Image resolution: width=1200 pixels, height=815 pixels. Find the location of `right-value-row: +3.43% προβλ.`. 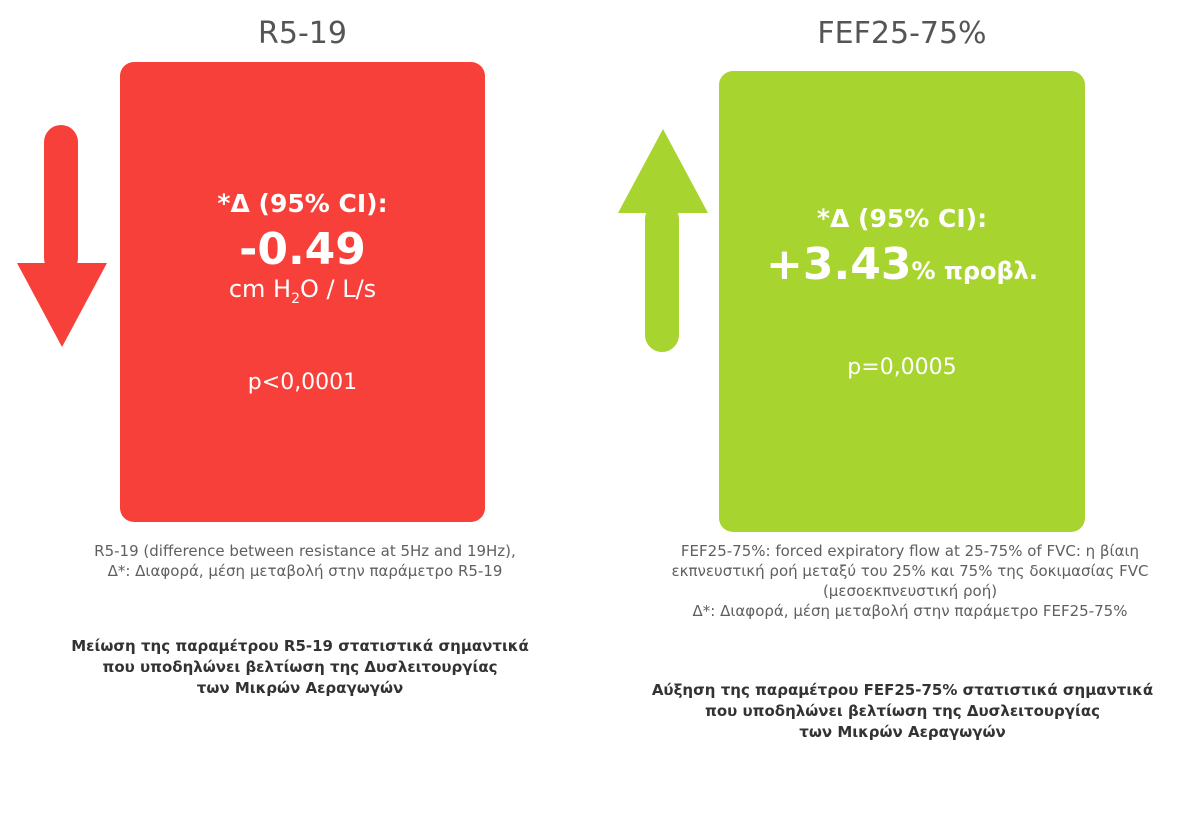

right-value-row: +3.43% προβλ. is located at coordinates (902, 264).